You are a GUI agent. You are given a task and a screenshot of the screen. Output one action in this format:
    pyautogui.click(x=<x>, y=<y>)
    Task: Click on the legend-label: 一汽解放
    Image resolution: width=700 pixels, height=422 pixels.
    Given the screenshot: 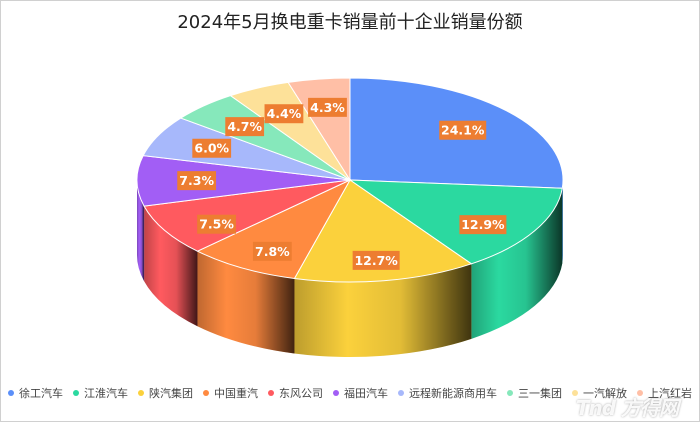 What is the action you would take?
    pyautogui.click(x=605, y=393)
    